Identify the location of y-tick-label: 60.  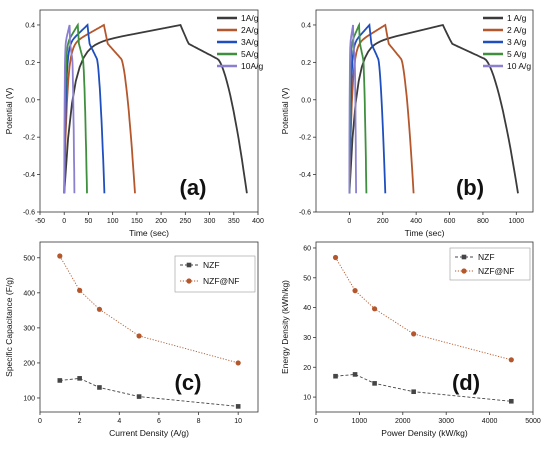
(307, 248).